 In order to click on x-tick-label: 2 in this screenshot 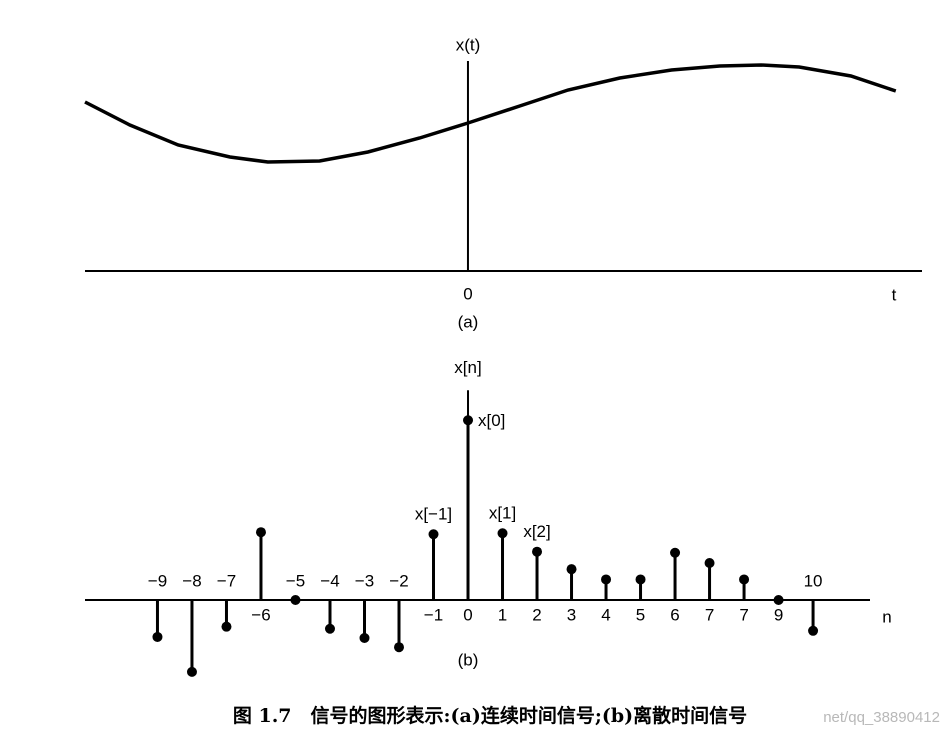, I will do `click(536, 614)`.